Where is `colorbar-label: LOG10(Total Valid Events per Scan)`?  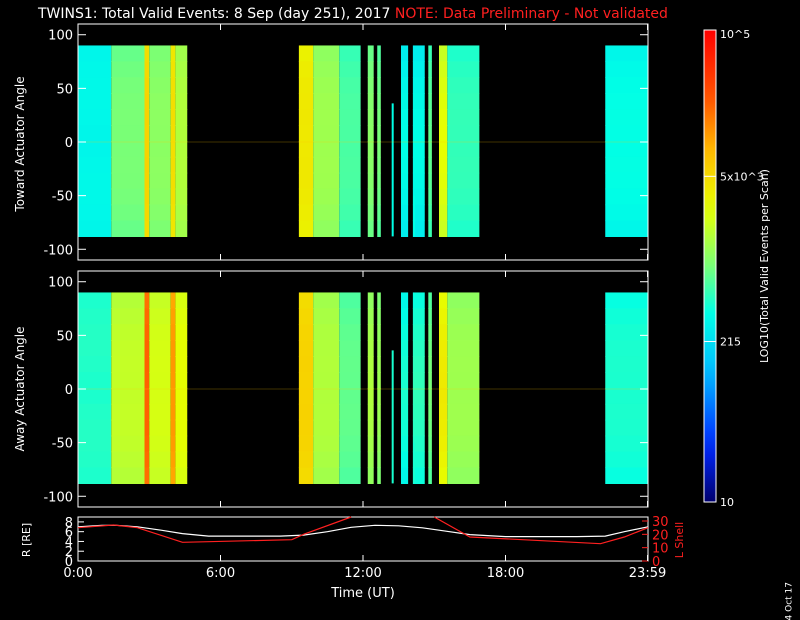 colorbar-label: LOG10(Total Valid Events per Scan) is located at coordinates (764, 266).